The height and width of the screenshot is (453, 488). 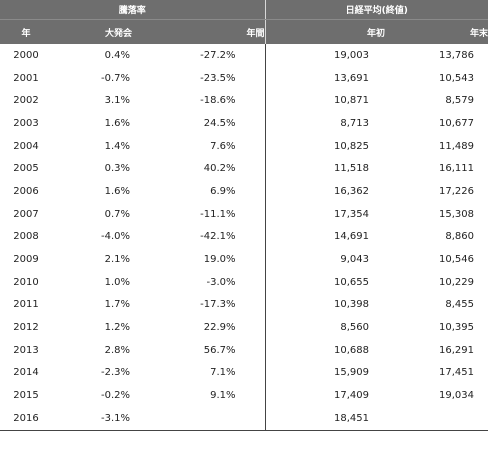 What do you see at coordinates (92, 419) in the screenshot?
I see `cell-first-trading-day: -3.1%` at bounding box center [92, 419].